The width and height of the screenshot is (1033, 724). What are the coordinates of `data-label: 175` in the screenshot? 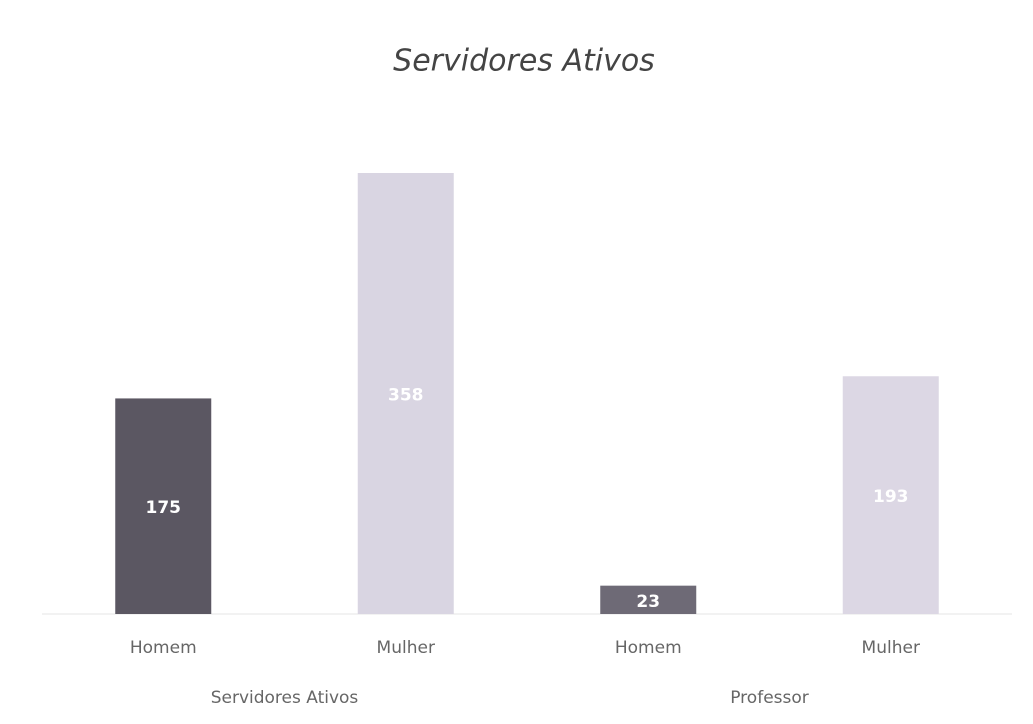 It's located at (164, 508).